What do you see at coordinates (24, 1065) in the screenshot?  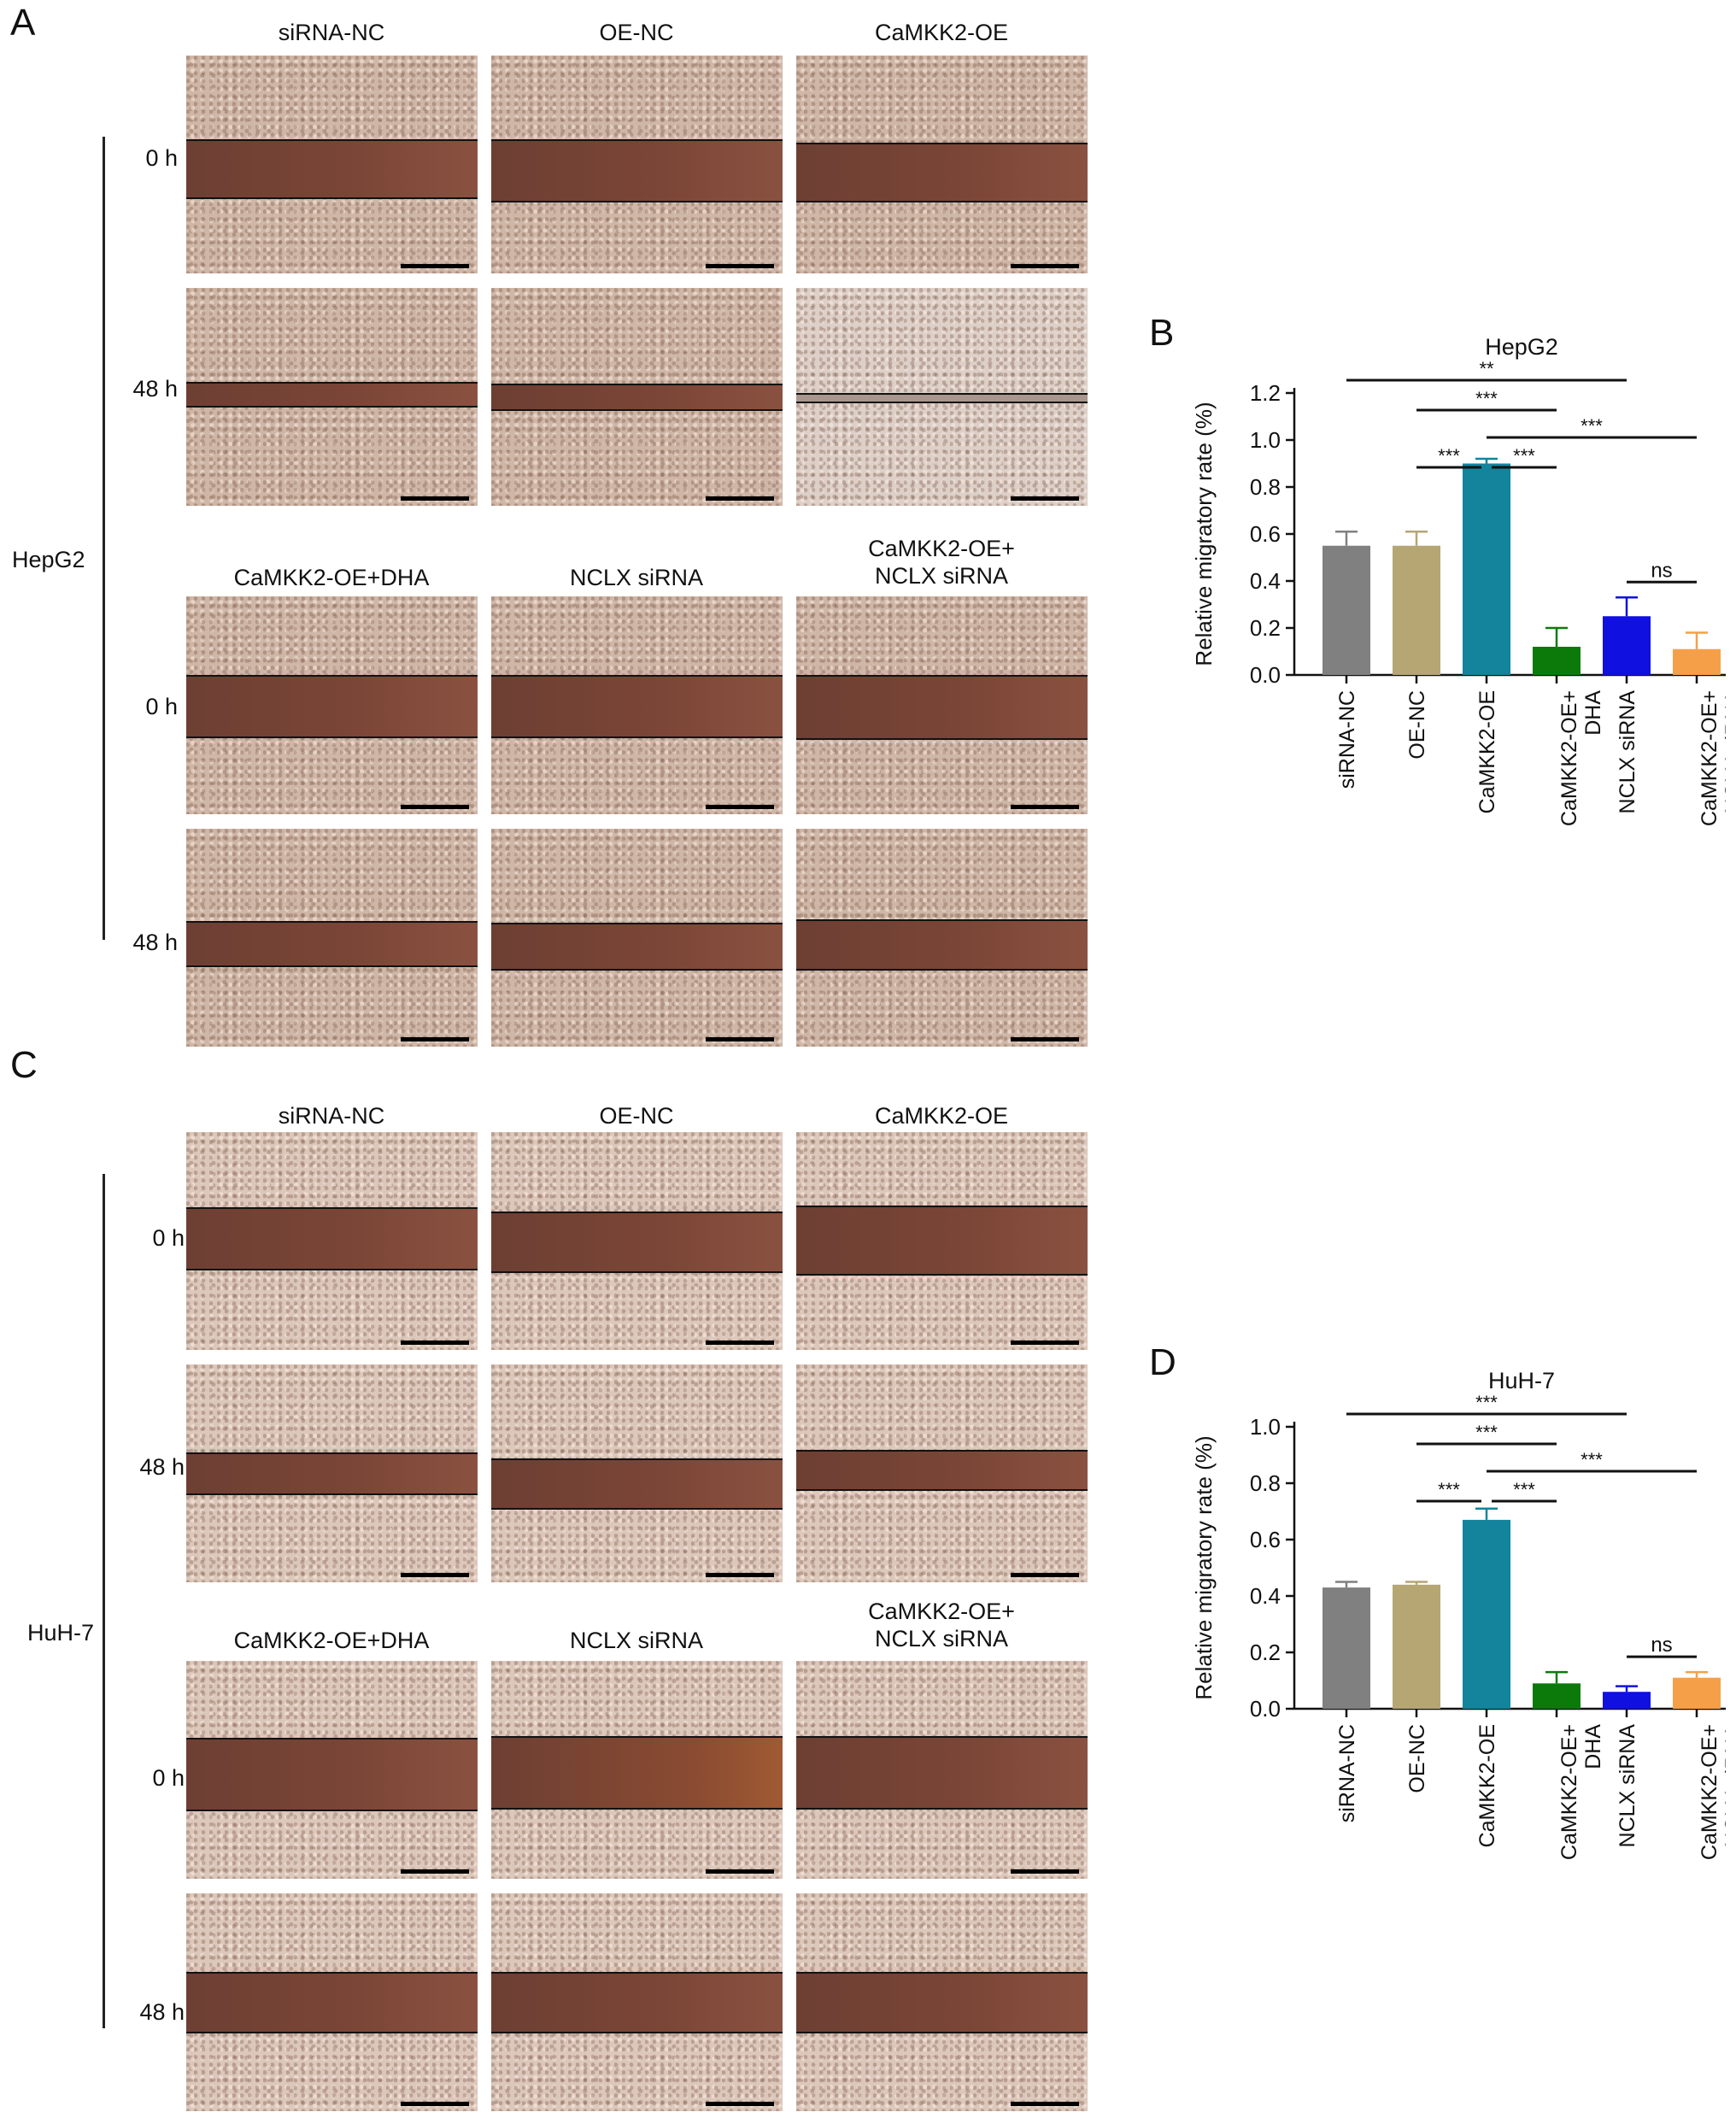 I see `panel-letter-c: C` at bounding box center [24, 1065].